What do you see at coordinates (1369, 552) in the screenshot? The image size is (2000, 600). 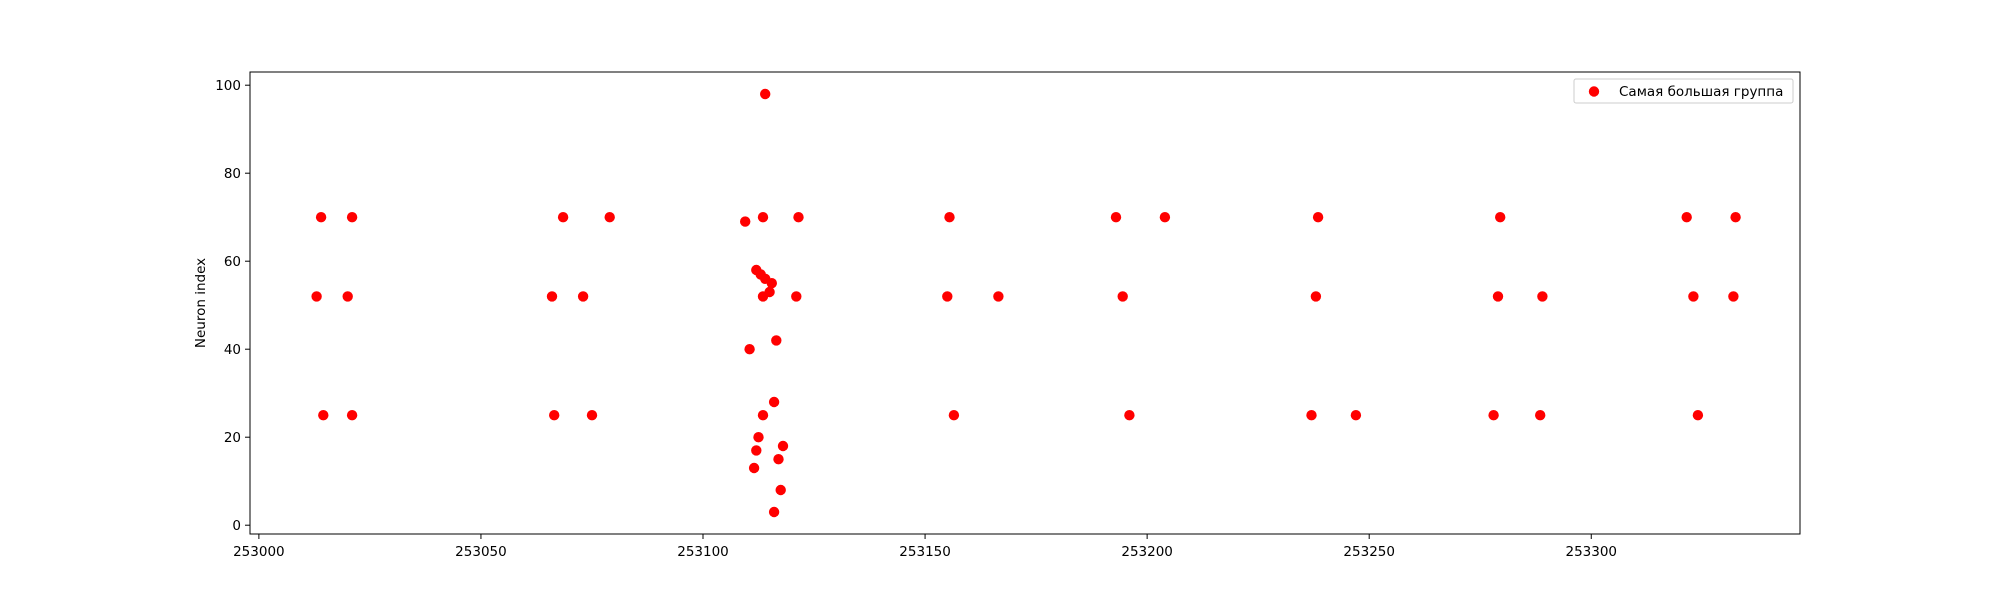 I see `x-tick-label: 253250` at bounding box center [1369, 552].